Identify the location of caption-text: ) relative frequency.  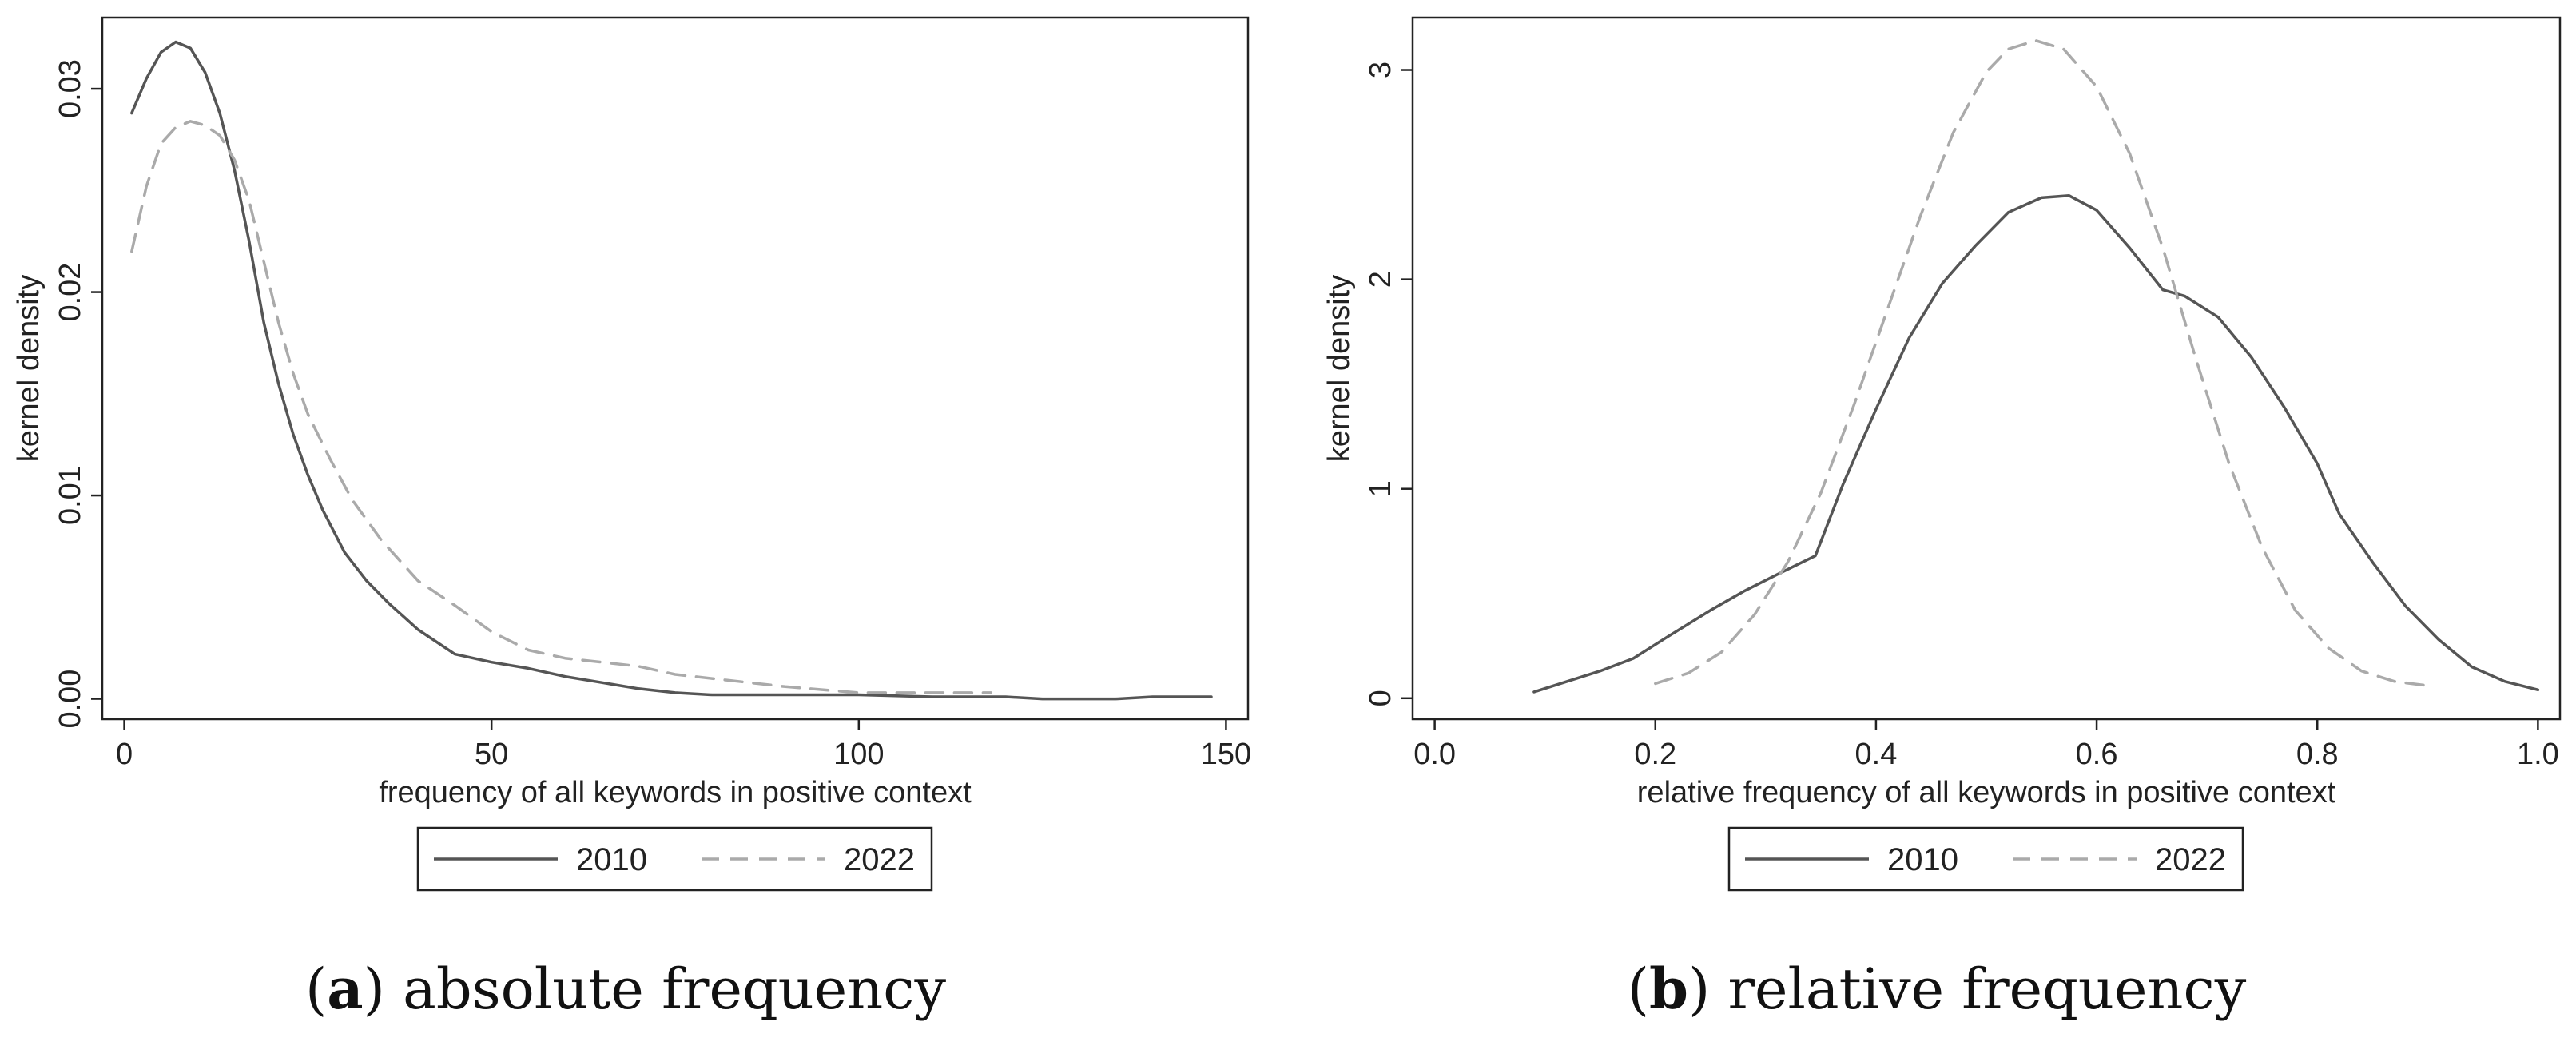
(1967, 989).